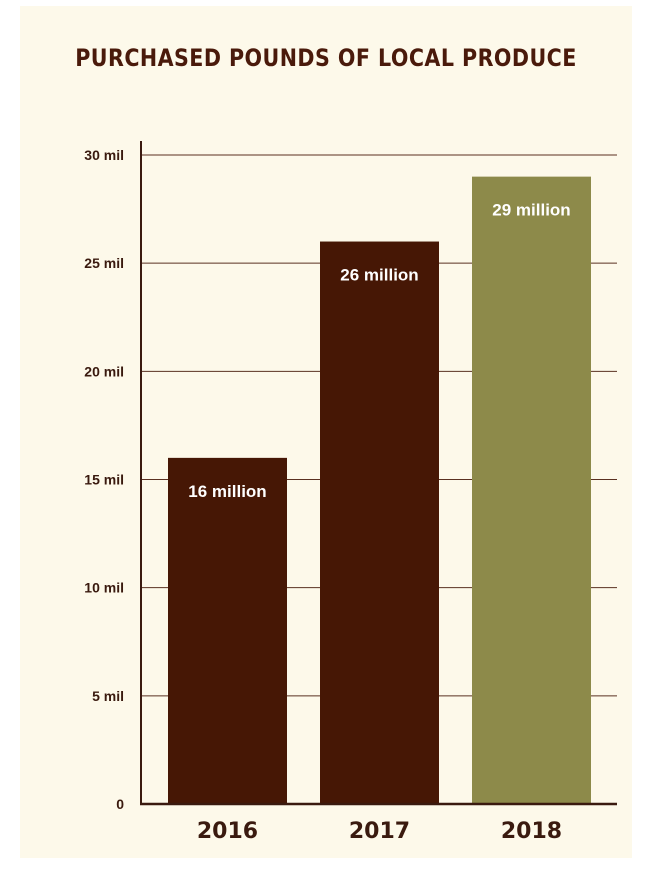 The height and width of the screenshot is (885, 652). Describe the element at coordinates (531, 210) in the screenshot. I see `data-label-2018: 29 million` at that location.